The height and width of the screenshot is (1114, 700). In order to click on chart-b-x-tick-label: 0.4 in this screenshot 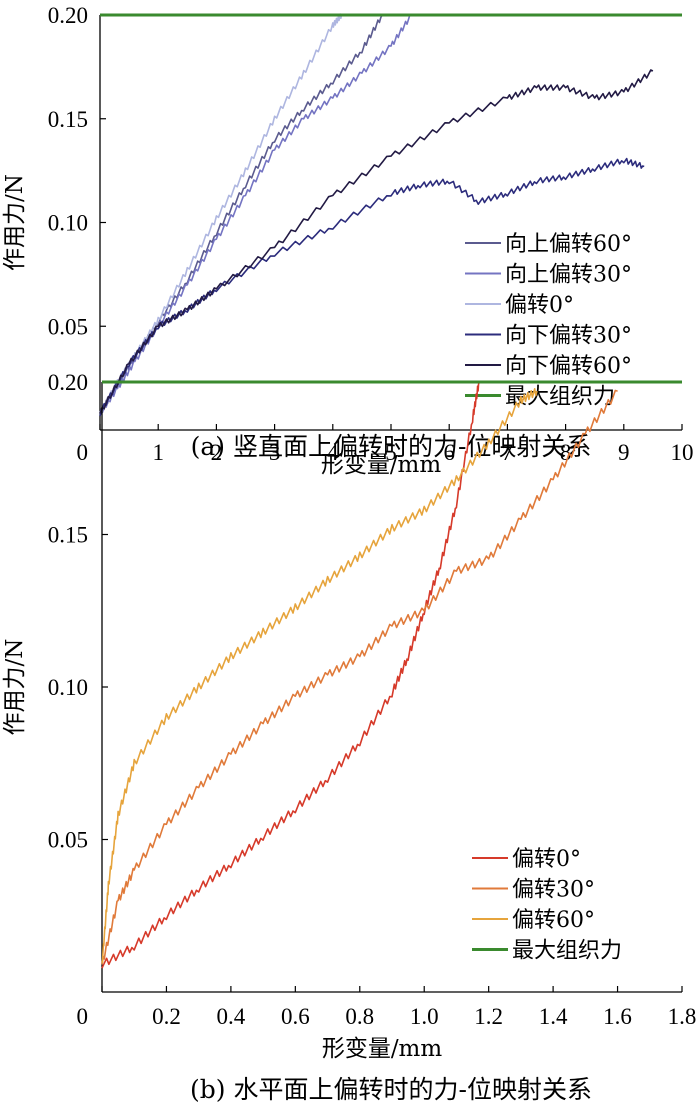, I will do `click(231, 1016)`.